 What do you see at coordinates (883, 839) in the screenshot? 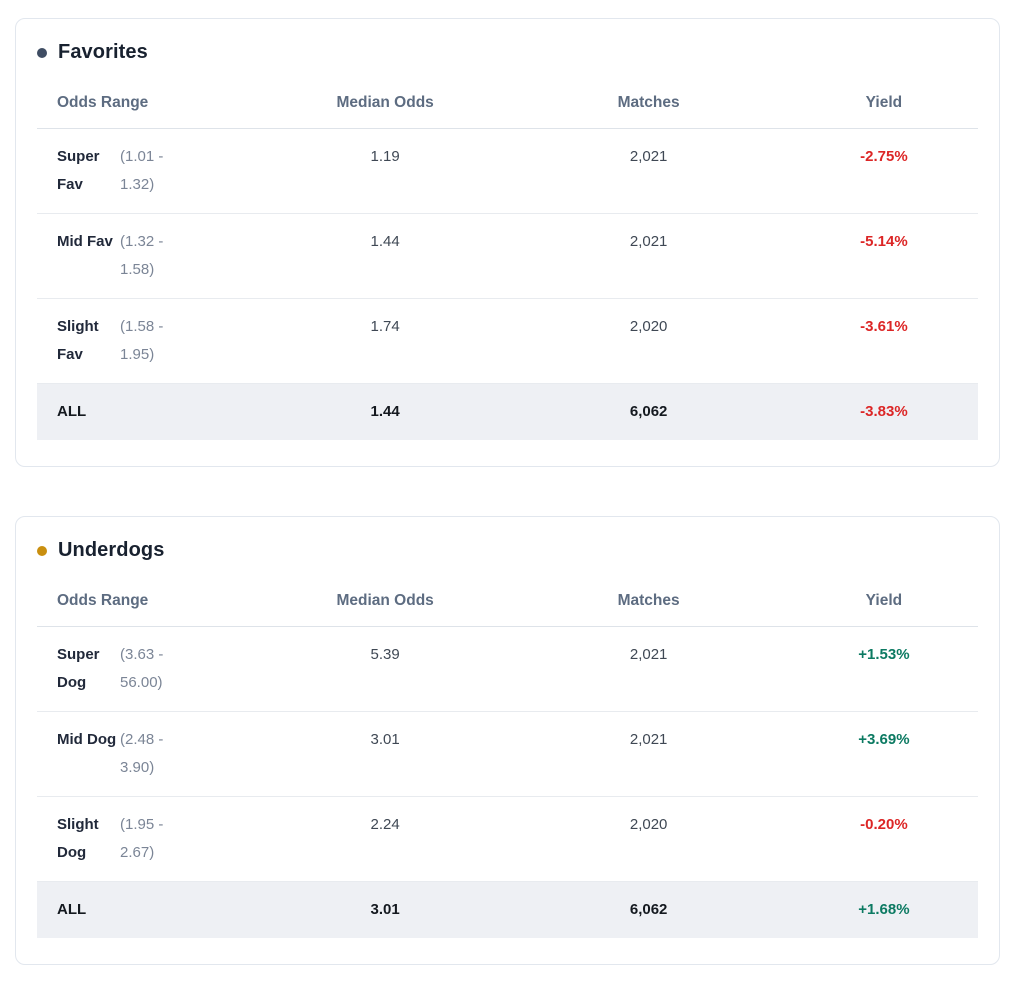
I see `yield-value: -0.20%` at bounding box center [883, 839].